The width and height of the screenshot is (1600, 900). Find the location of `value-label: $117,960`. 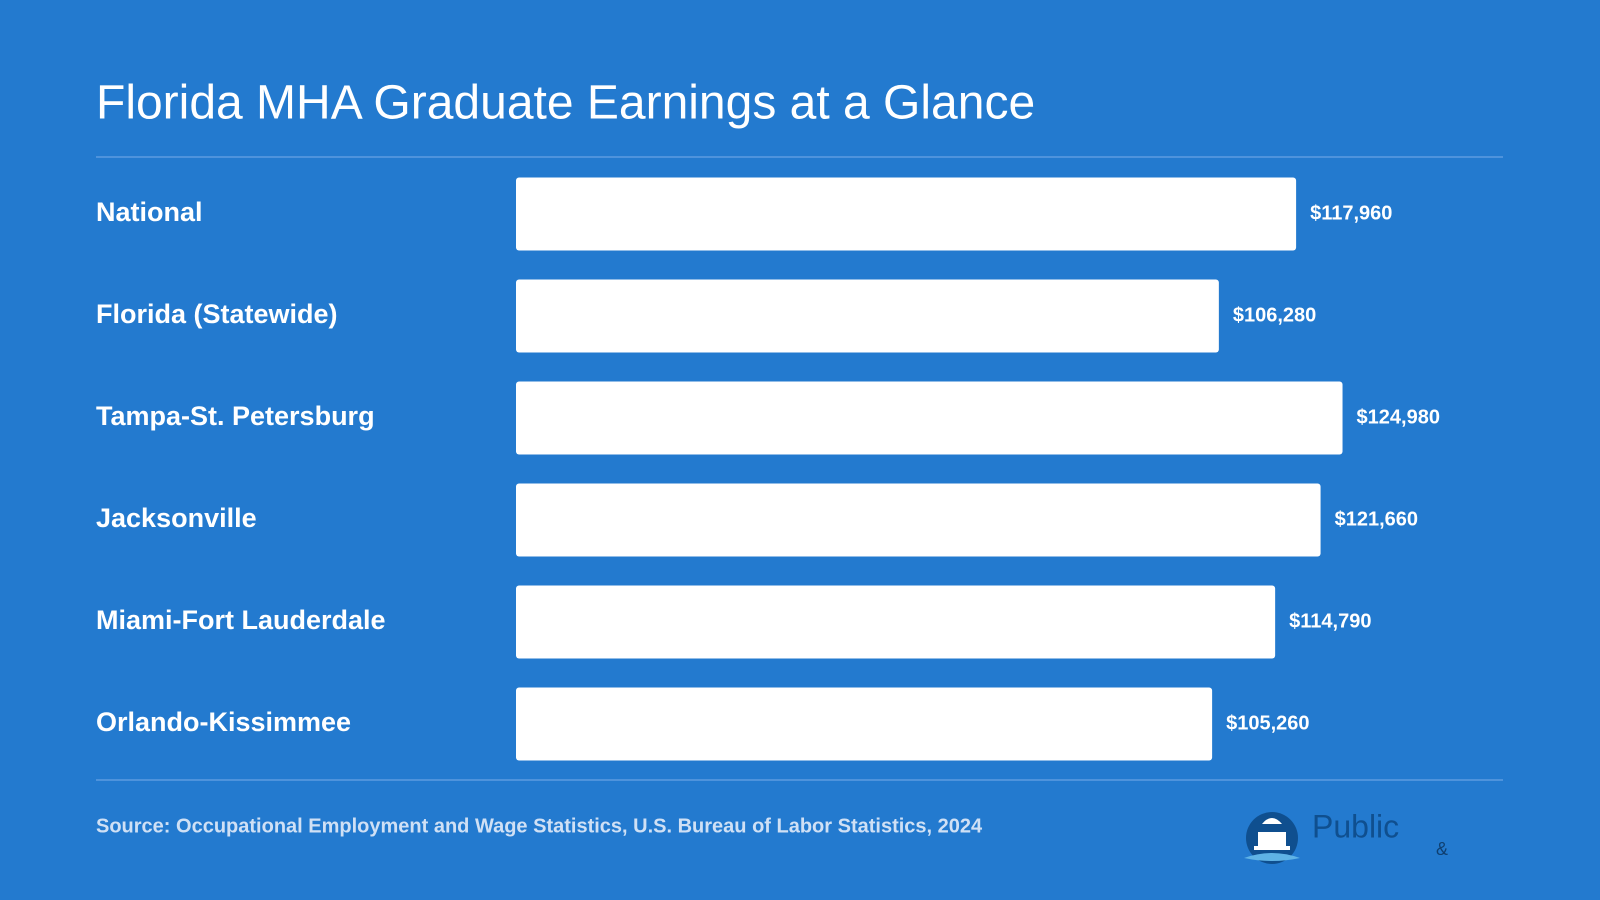

value-label: $117,960 is located at coordinates (1351, 213).